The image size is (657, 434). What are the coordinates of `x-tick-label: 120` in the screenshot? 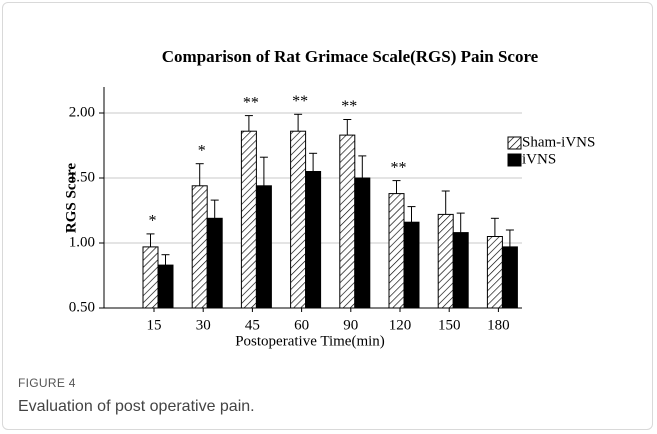 It's located at (400, 325).